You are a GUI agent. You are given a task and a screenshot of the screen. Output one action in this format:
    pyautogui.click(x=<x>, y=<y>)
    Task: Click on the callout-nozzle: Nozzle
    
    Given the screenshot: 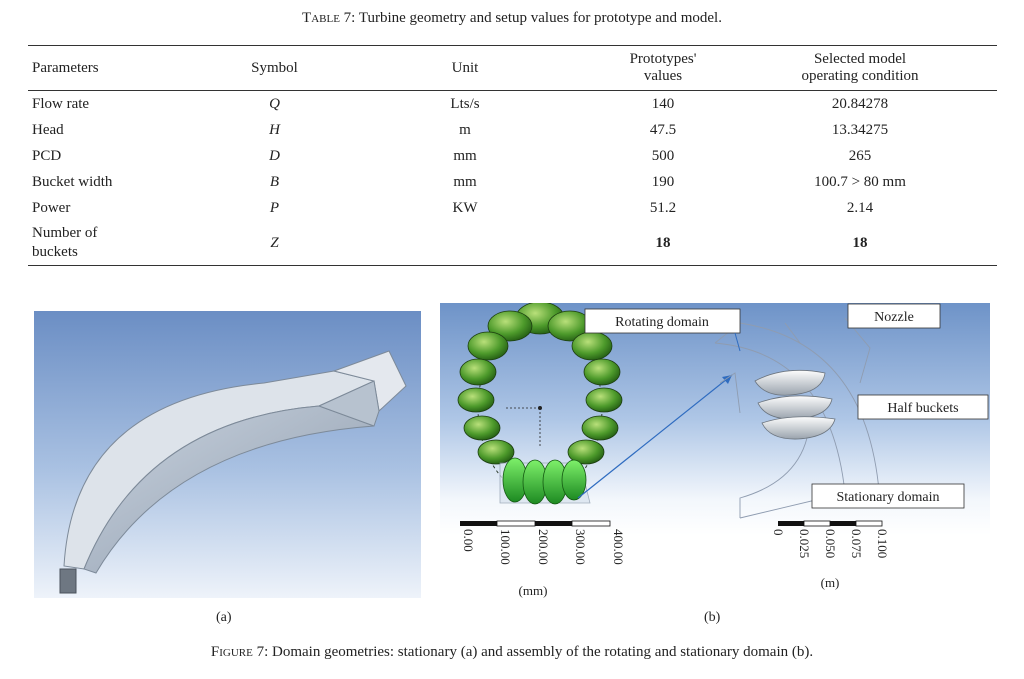 What is the action you would take?
    pyautogui.click(x=894, y=316)
    